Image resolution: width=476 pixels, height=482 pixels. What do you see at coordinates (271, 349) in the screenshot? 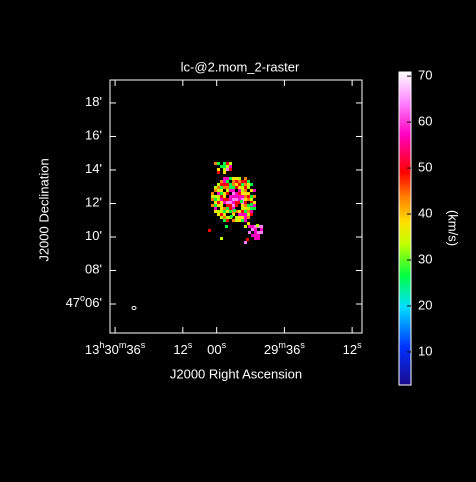
I see `label-part: 29` at bounding box center [271, 349].